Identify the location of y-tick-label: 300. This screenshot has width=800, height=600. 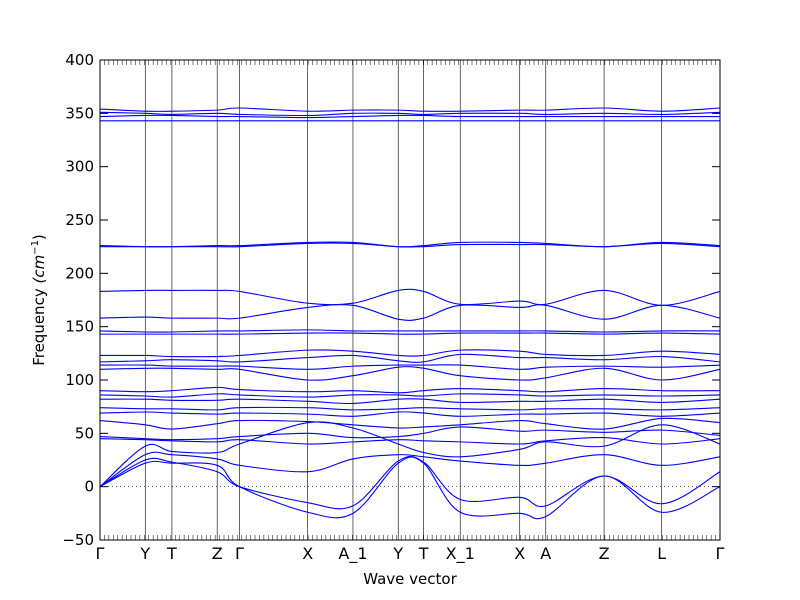
(79, 167).